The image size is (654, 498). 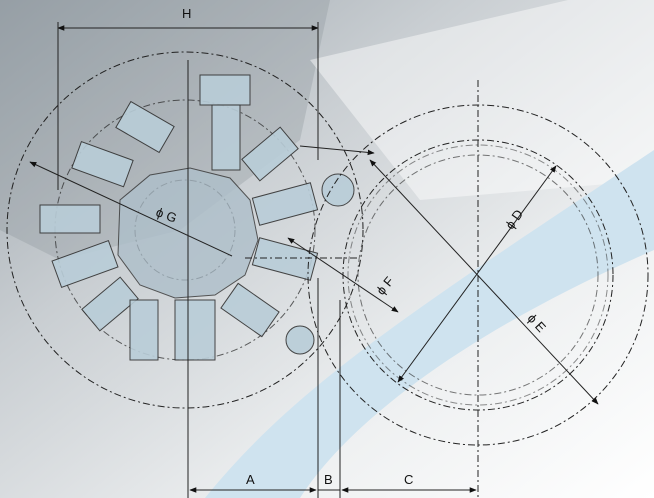 What do you see at coordinates (250, 310) in the screenshot?
I see `tool-lower-right` at bounding box center [250, 310].